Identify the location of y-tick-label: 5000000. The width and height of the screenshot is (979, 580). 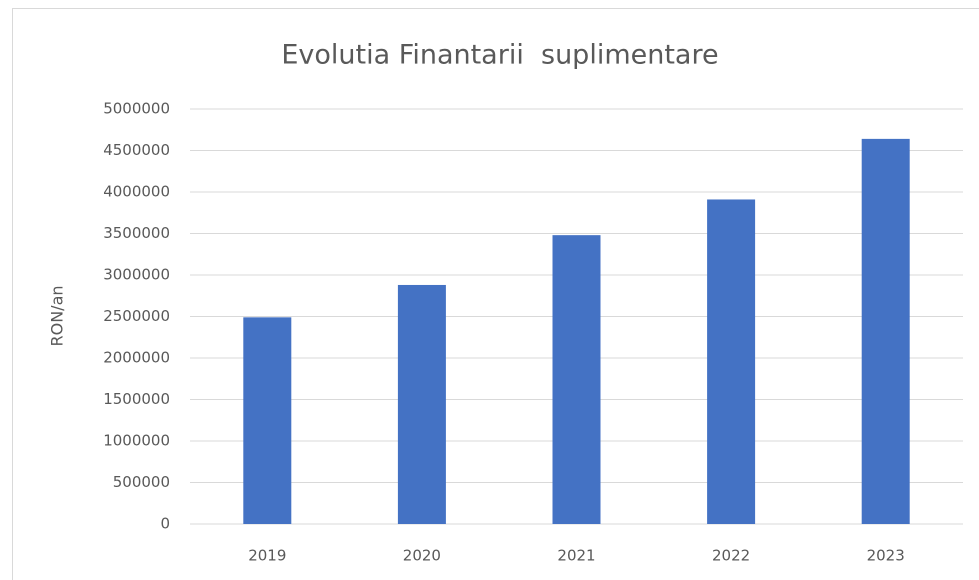
(136, 109).